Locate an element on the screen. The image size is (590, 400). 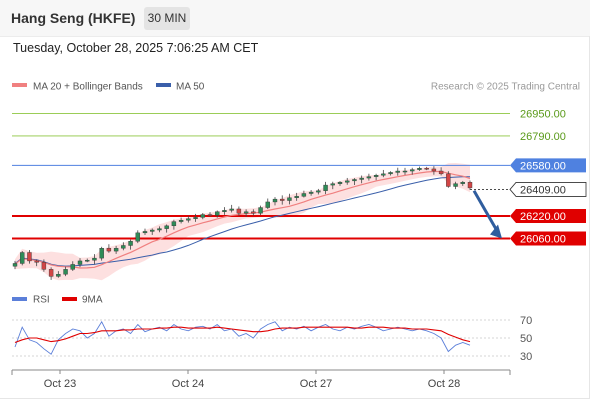
time-tick-label-2: Oct 27 is located at coordinates (316, 384).